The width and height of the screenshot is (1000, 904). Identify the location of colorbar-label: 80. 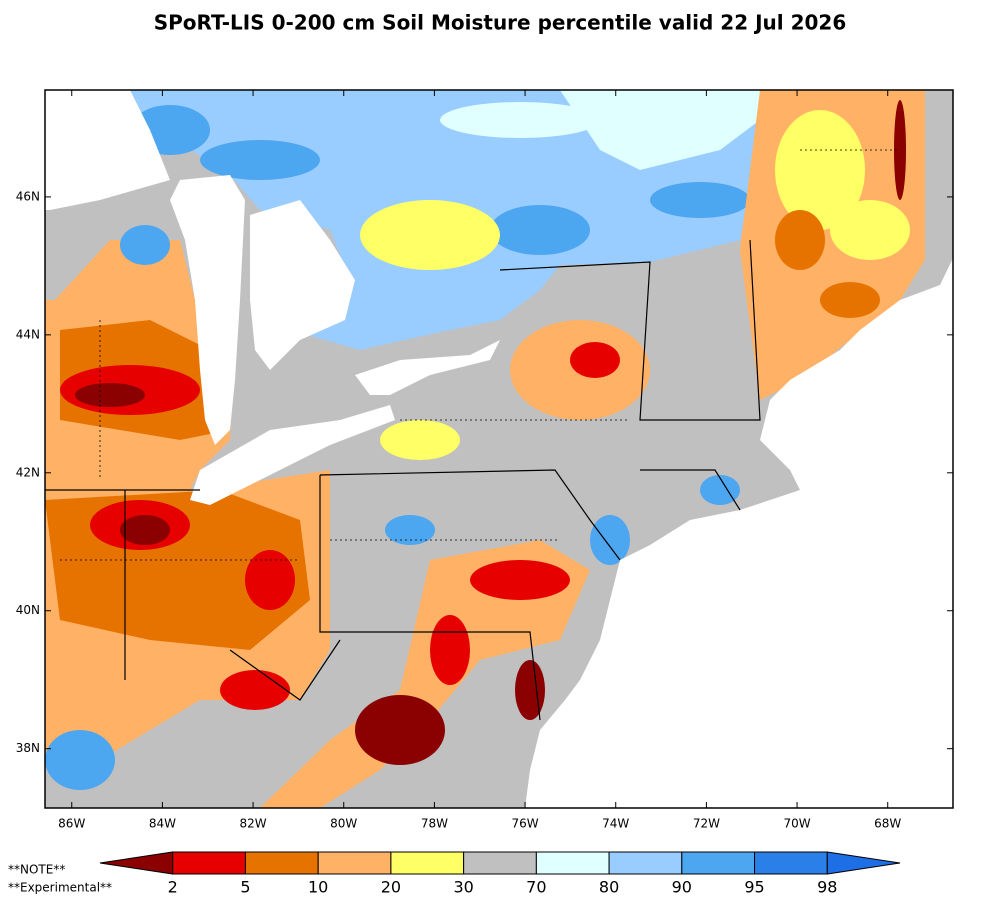
(609, 887).